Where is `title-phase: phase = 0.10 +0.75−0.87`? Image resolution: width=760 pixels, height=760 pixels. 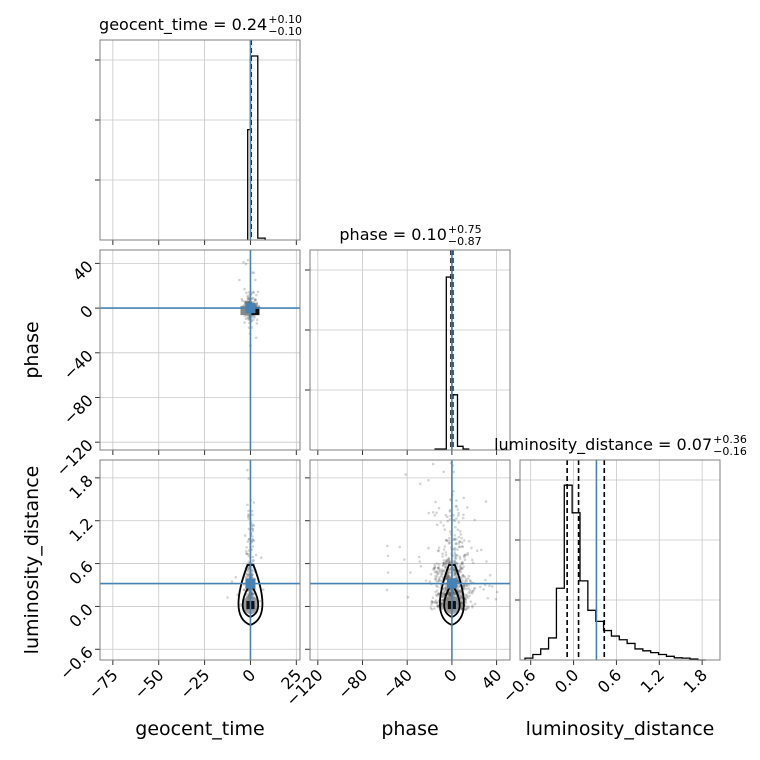
title-phase: phase = 0.10 +0.75−0.87 is located at coordinates (410, 235).